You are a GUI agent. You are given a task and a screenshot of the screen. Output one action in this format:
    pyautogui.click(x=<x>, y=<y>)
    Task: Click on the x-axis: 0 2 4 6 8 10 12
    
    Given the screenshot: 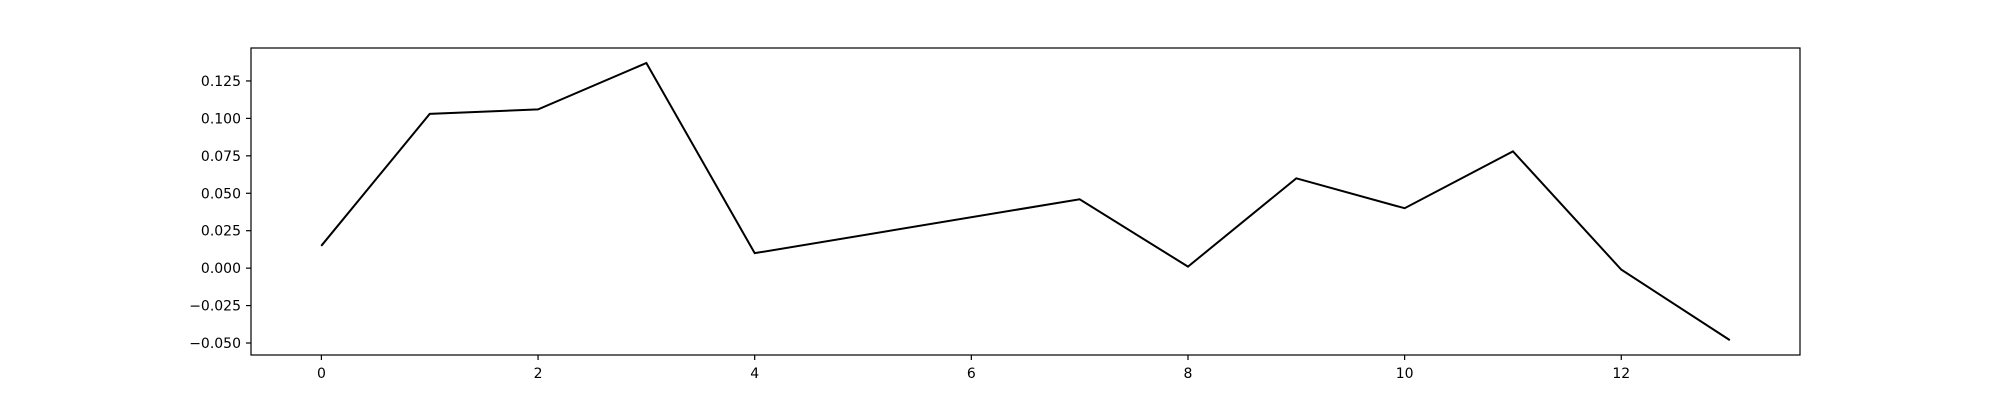 What is the action you would take?
    pyautogui.click(x=973, y=368)
    